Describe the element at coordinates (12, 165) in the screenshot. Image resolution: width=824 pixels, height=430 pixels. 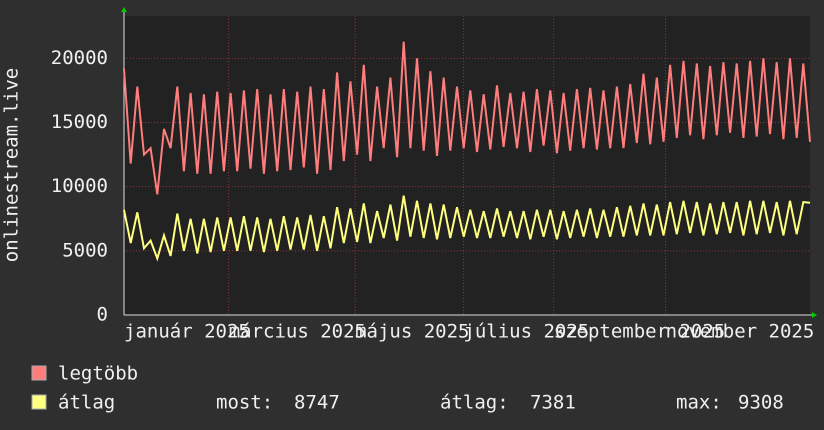
I see `y-axis-label: onlinestream.live` at that location.